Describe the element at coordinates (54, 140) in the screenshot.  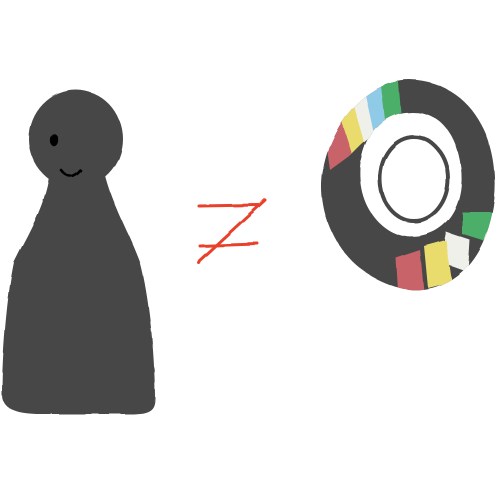
I see `figure-eye` at that location.